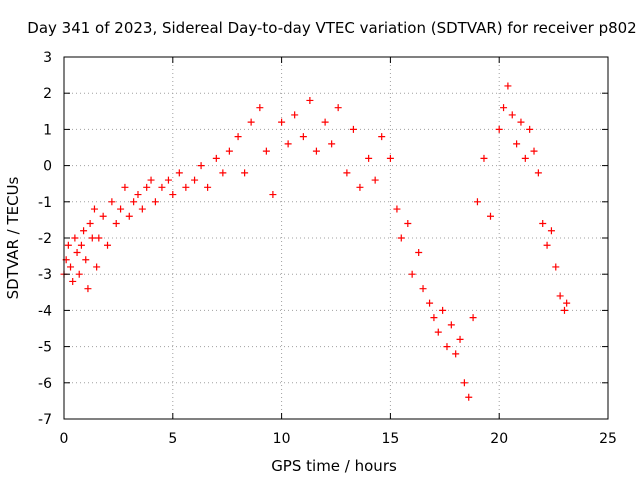 The height and width of the screenshot is (480, 640). Describe the element at coordinates (45, 275) in the screenshot. I see `y-tick-label: -3` at that location.